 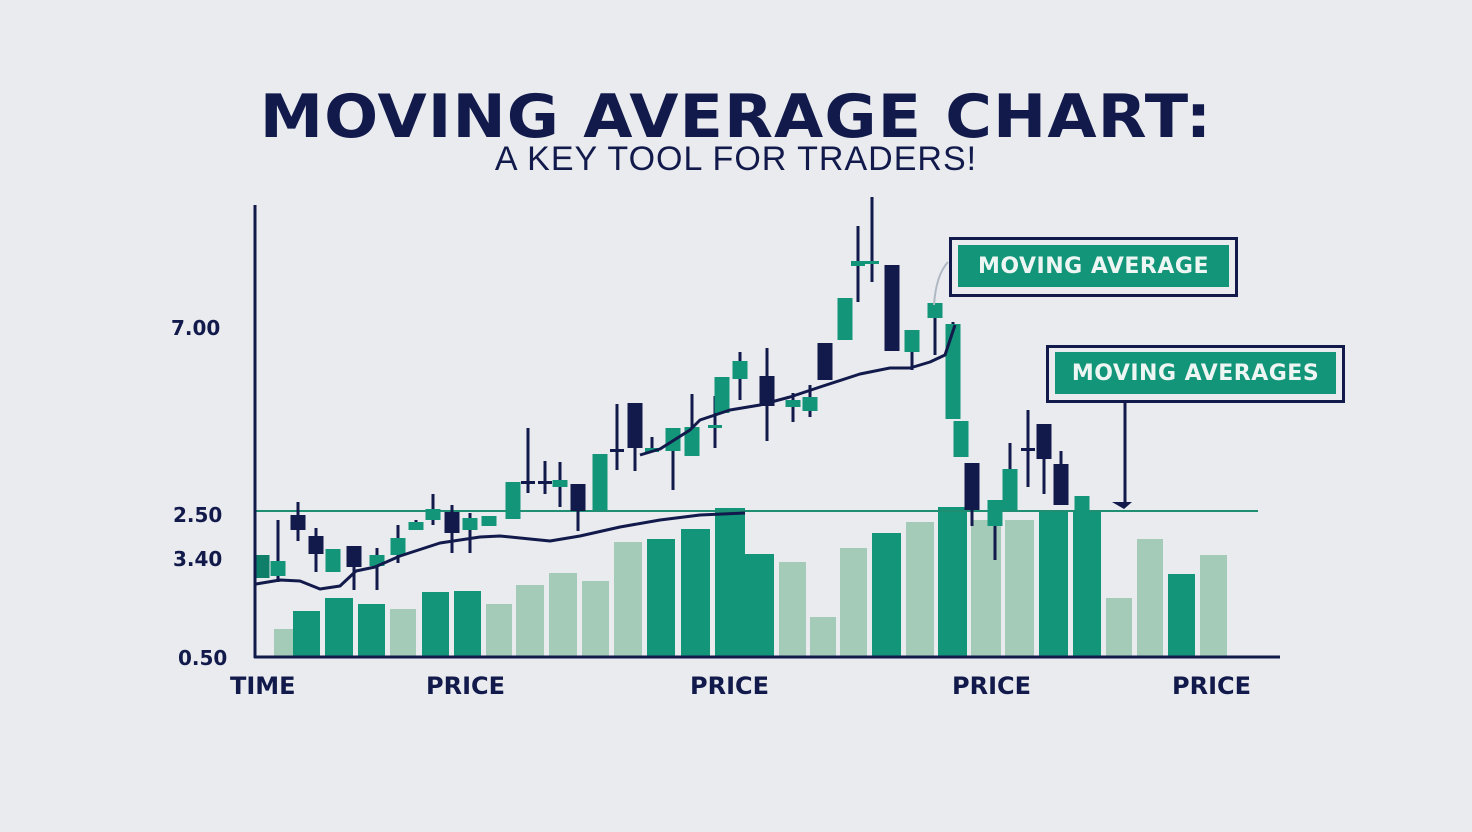 I want to click on chart-subtitle: A KEY TOOL FOR TRADERS!, so click(x=736, y=159).